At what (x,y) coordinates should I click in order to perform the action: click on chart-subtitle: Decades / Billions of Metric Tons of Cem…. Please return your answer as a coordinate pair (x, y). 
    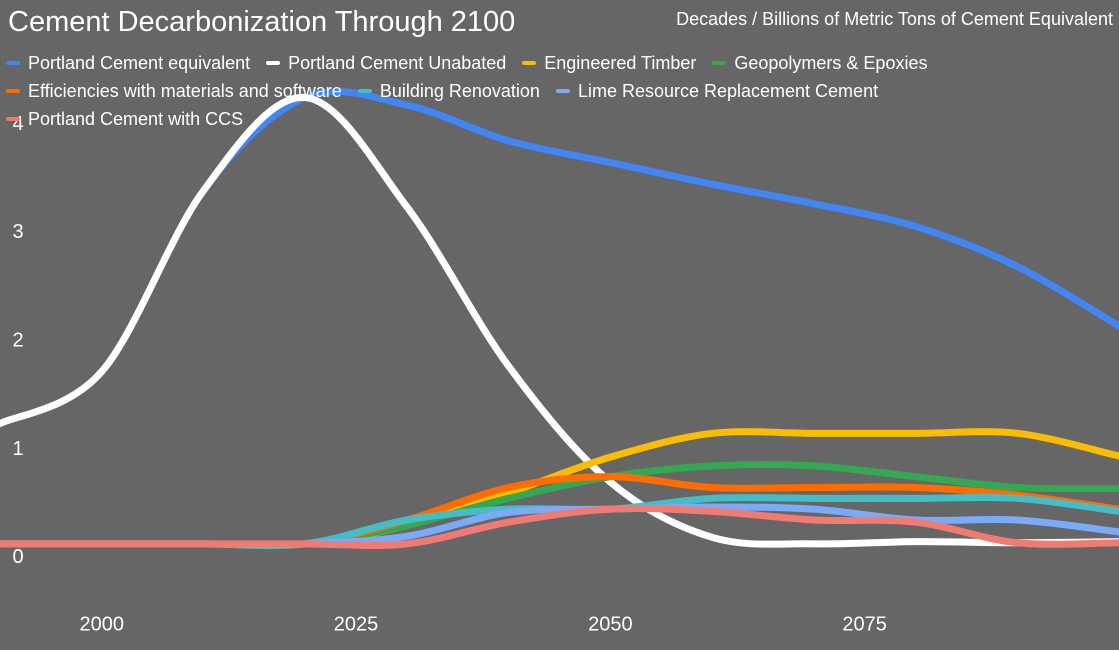
    Looking at the image, I should click on (894, 19).